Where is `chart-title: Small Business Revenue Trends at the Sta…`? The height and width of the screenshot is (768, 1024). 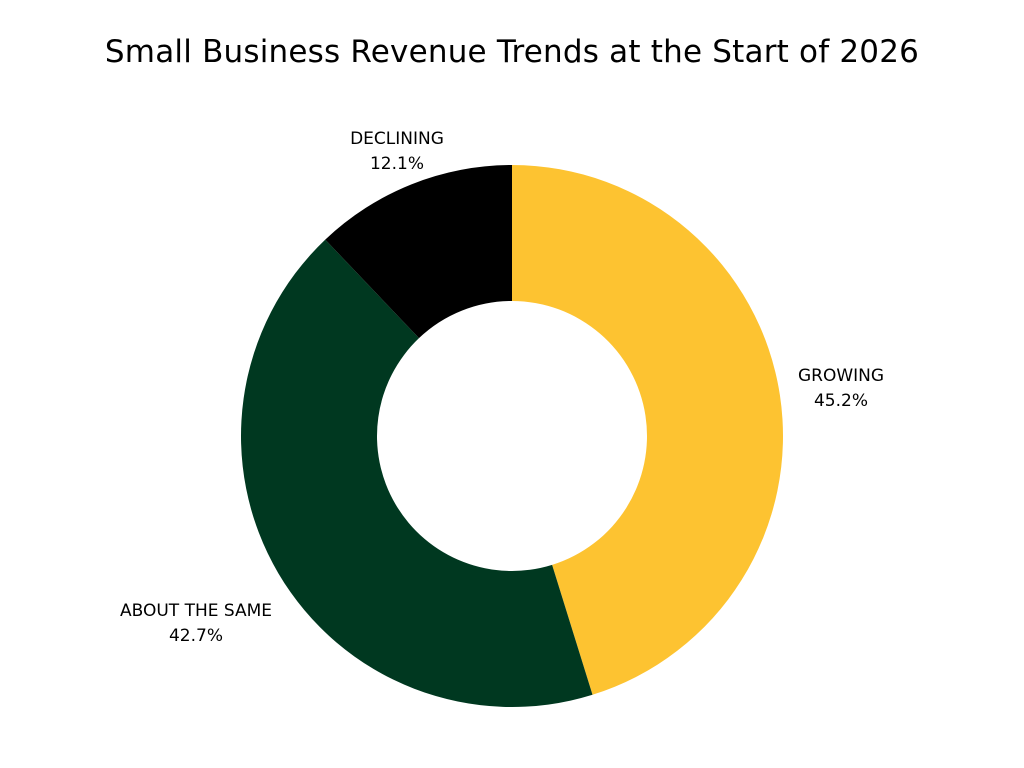
chart-title: Small Business Revenue Trends at the Sta… is located at coordinates (512, 52).